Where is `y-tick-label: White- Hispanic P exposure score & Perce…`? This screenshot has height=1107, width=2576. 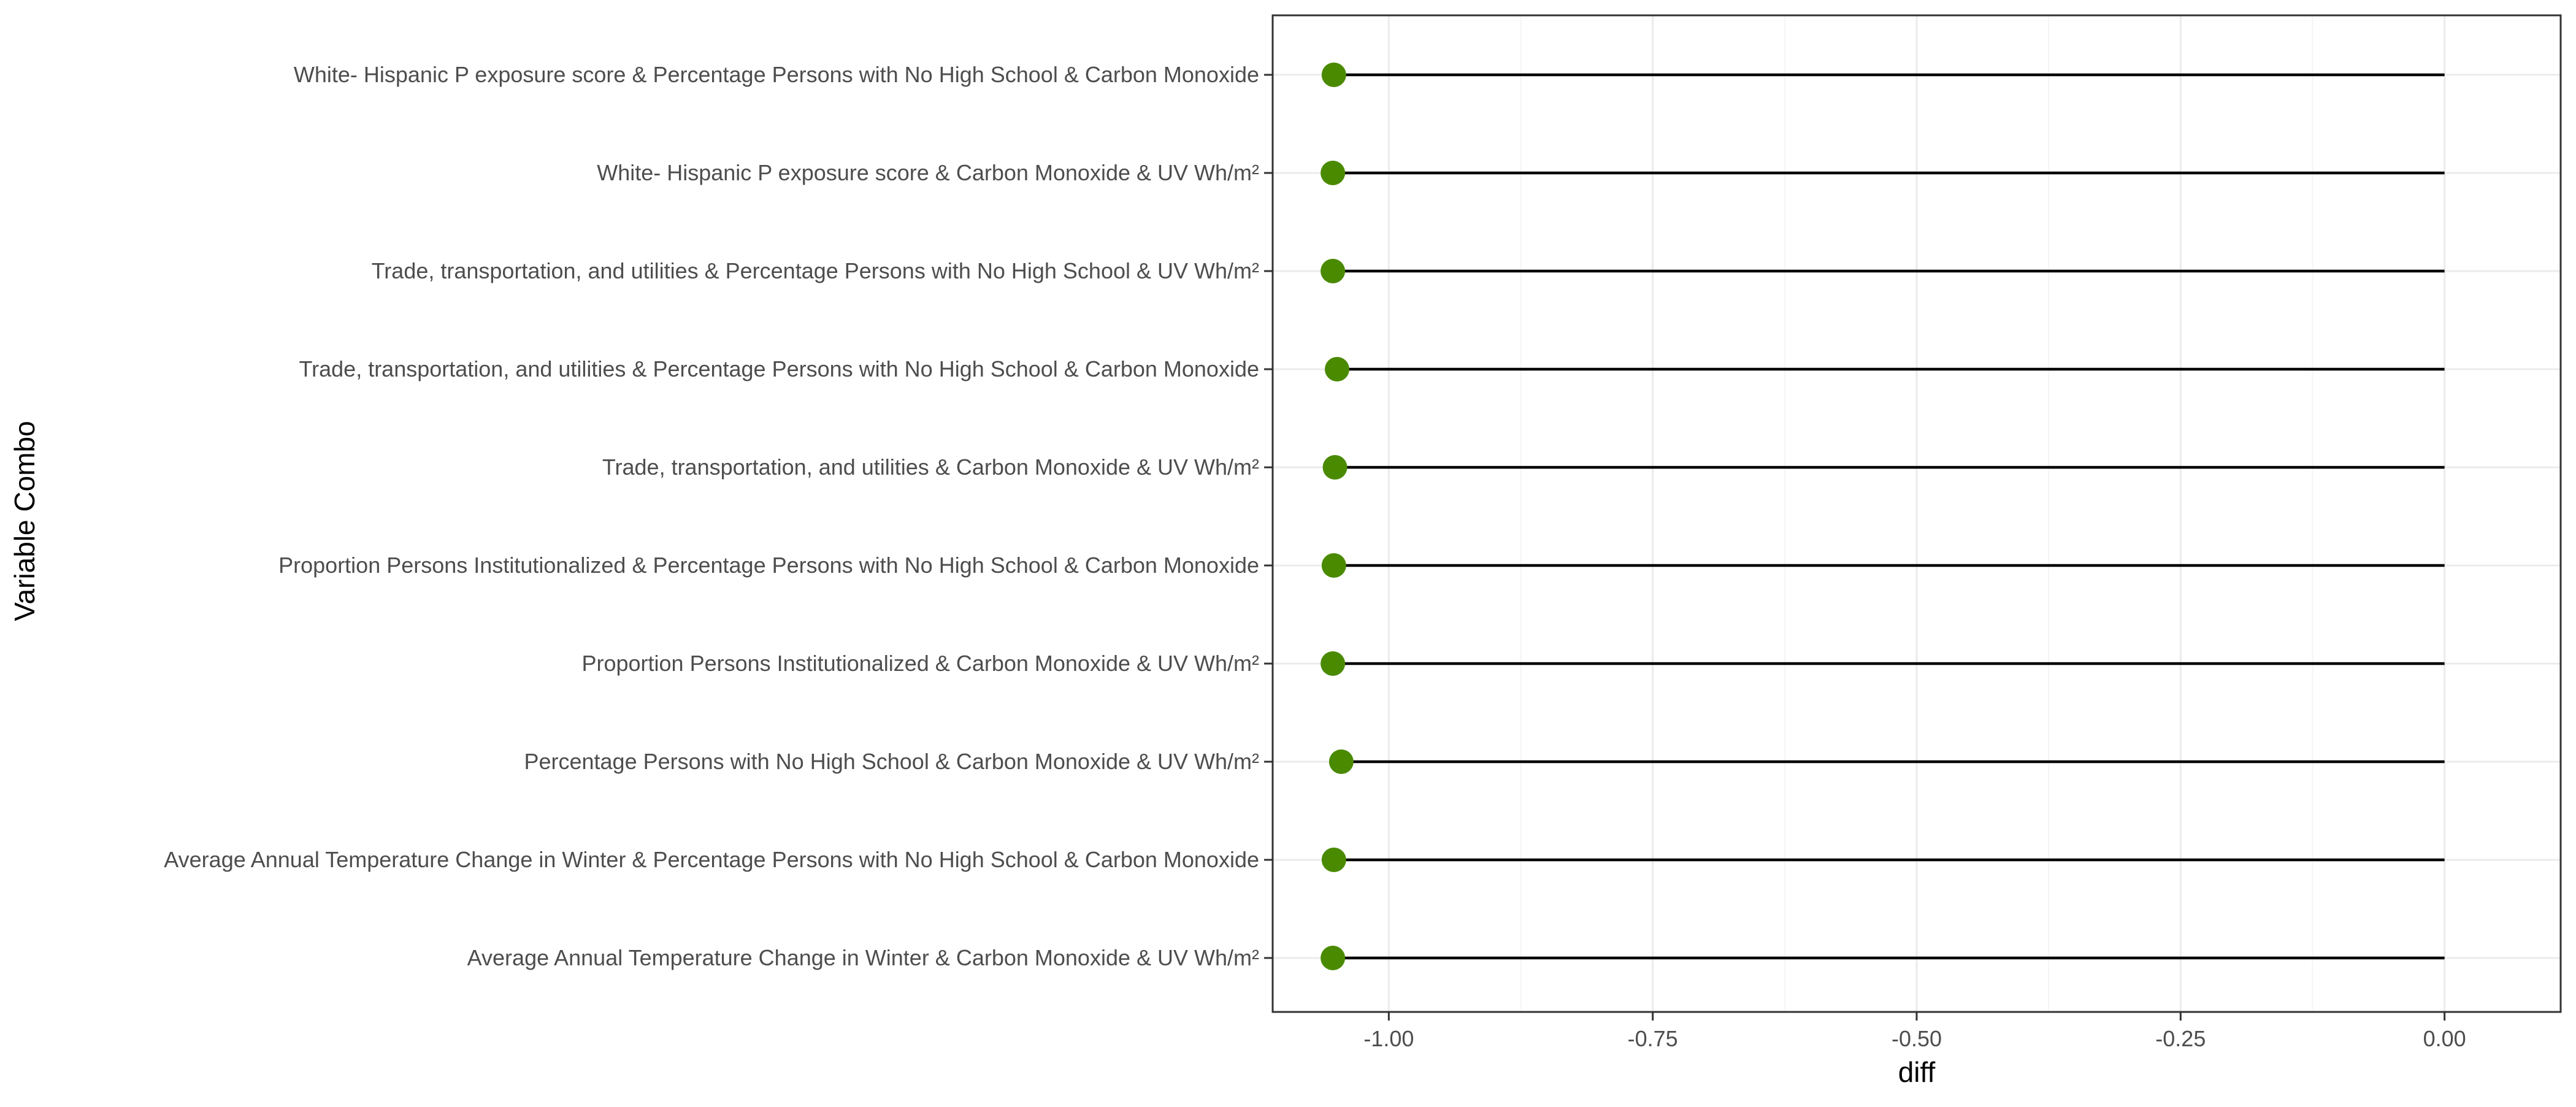
y-tick-label: White- Hispanic P exposure score & Perce… is located at coordinates (776, 74).